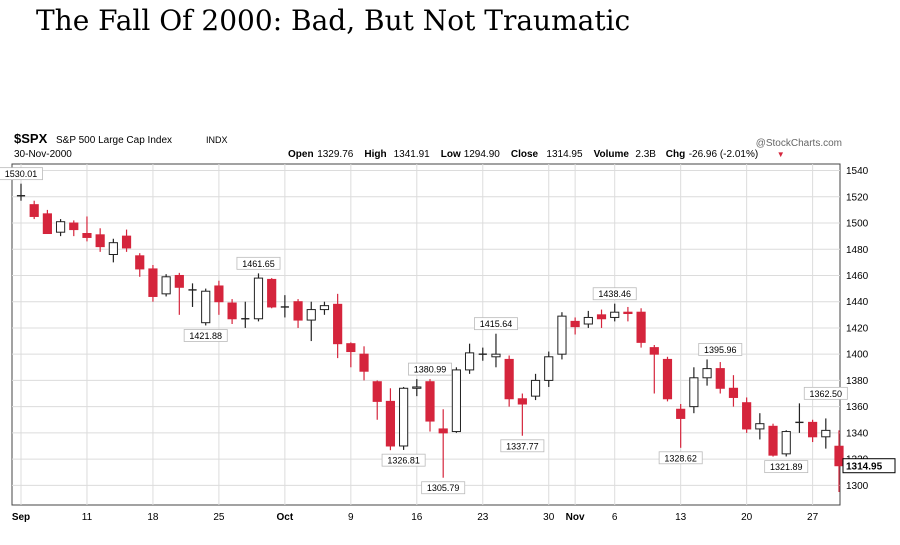  What do you see at coordinates (615, 517) in the screenshot?
I see `x-tick-label: 6` at bounding box center [615, 517].